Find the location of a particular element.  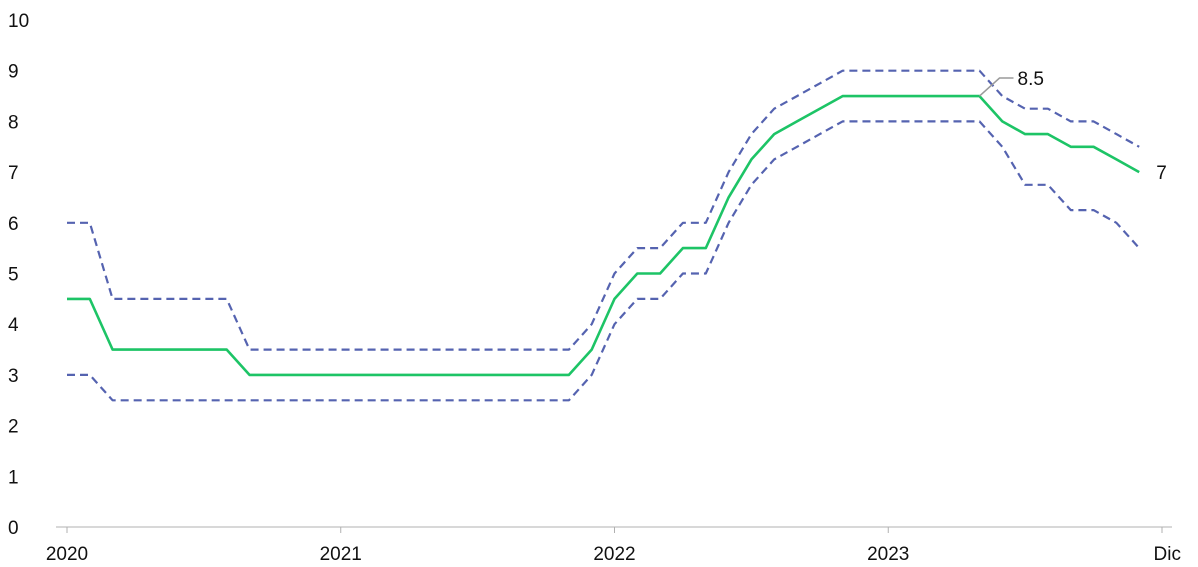

y-tick-label: 10 is located at coordinates (18, 21).